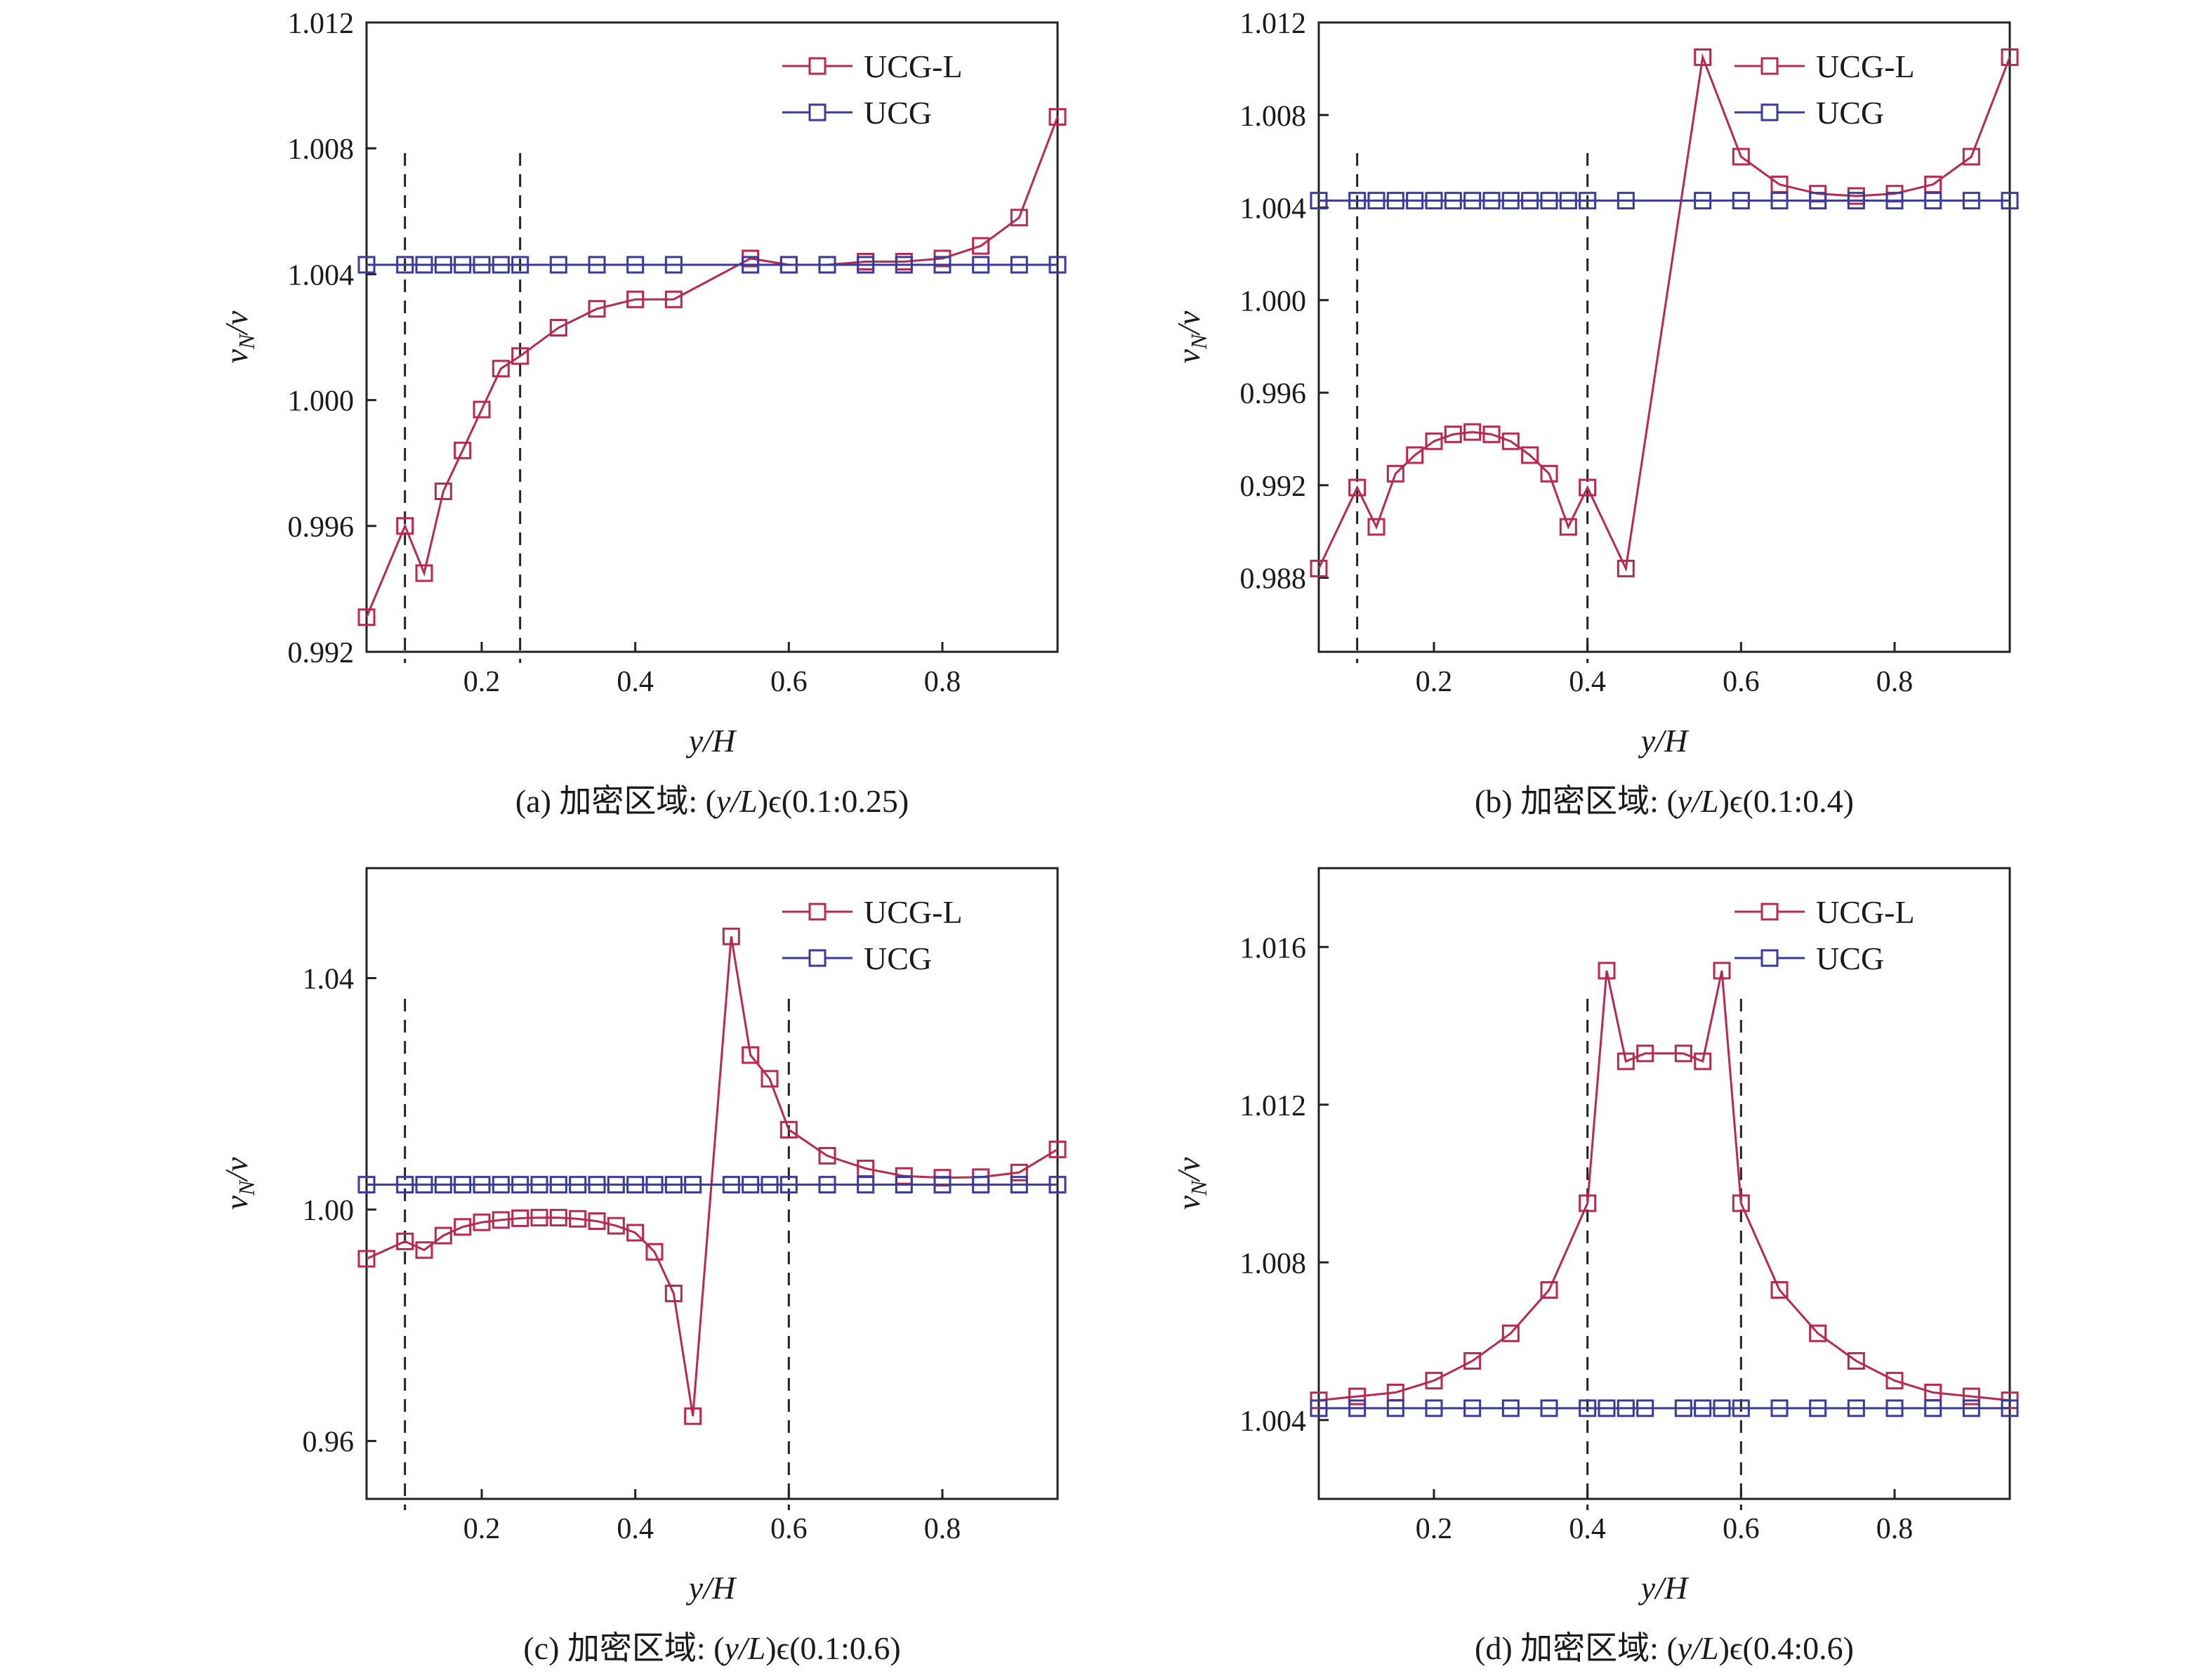 This screenshot has width=2212, height=1678. I want to click on x-tick-label: 0.4, so click(635, 682).